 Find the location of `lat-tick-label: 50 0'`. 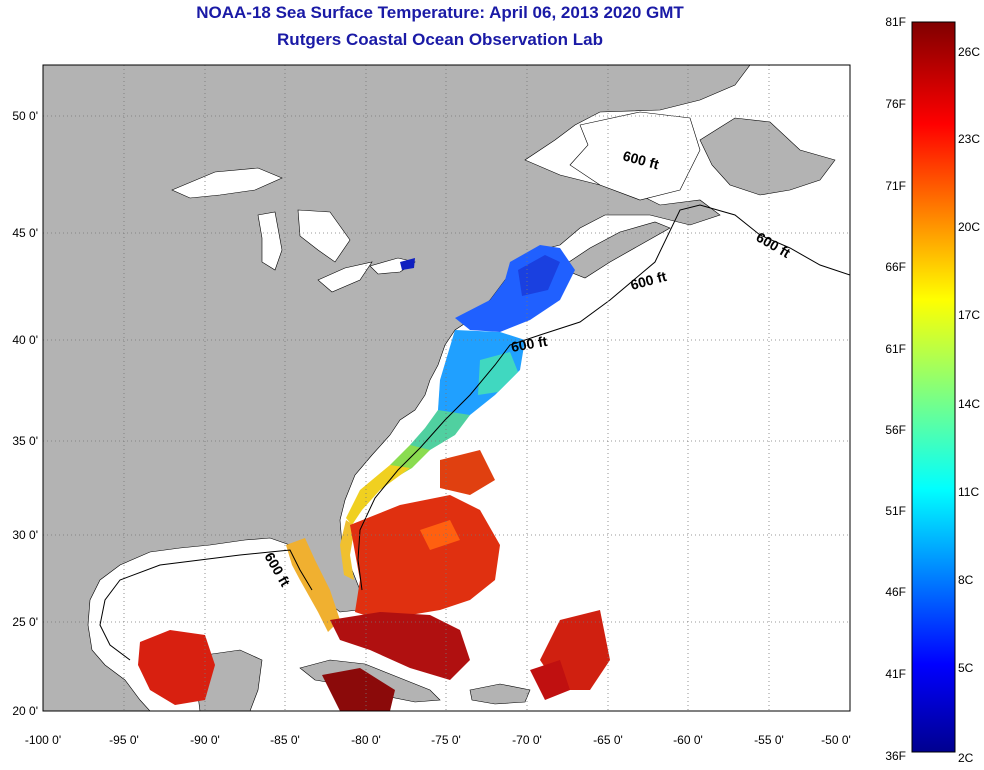

lat-tick-label: 50 0' is located at coordinates (25, 116).